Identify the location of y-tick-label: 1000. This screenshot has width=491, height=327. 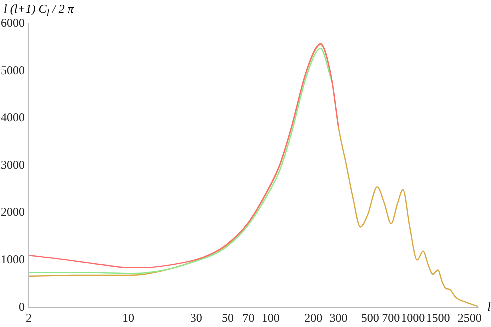
(13, 259).